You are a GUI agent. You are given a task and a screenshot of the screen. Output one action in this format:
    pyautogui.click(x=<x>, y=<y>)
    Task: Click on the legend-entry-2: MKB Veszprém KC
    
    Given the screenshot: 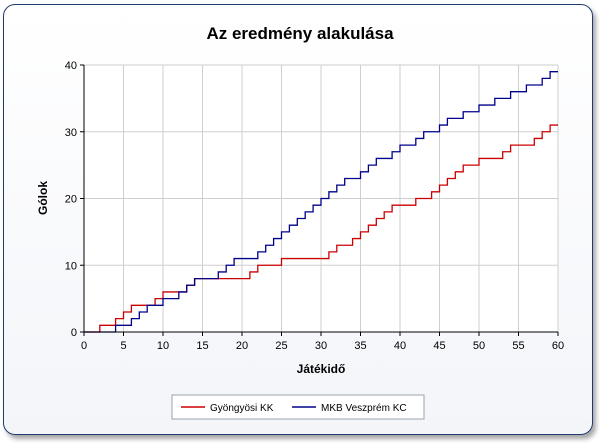 What is the action you would take?
    pyautogui.click(x=364, y=408)
    